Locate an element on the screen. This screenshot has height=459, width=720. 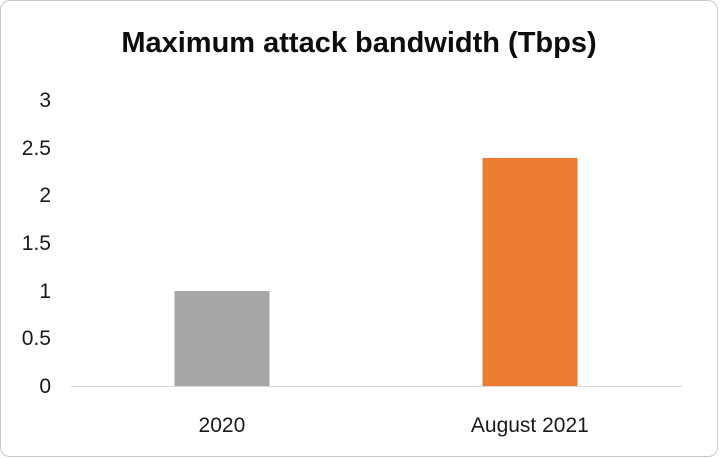
bar-august-2021 is located at coordinates (530, 272).